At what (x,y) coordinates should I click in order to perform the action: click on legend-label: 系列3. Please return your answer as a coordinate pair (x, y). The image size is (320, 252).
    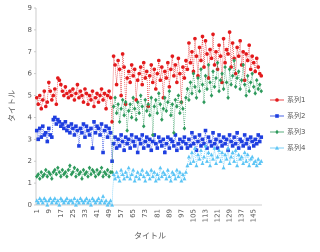
    Looking at the image, I should click on (296, 131).